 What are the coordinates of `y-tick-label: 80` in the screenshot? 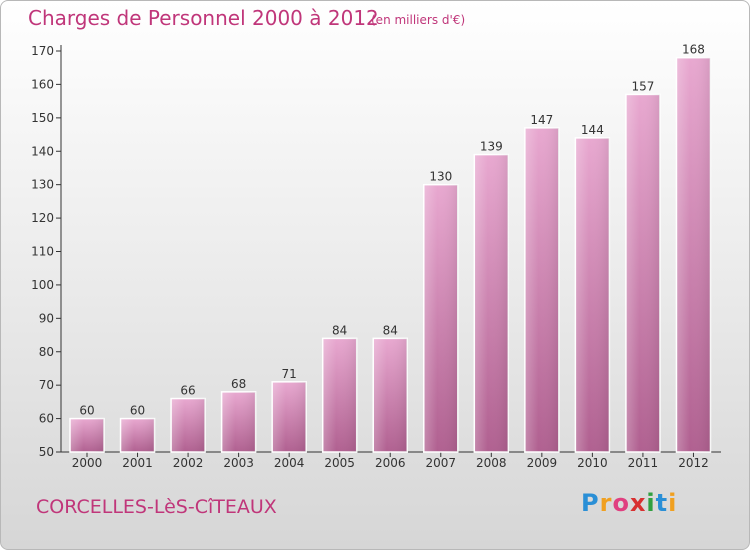 It's located at (46, 352).